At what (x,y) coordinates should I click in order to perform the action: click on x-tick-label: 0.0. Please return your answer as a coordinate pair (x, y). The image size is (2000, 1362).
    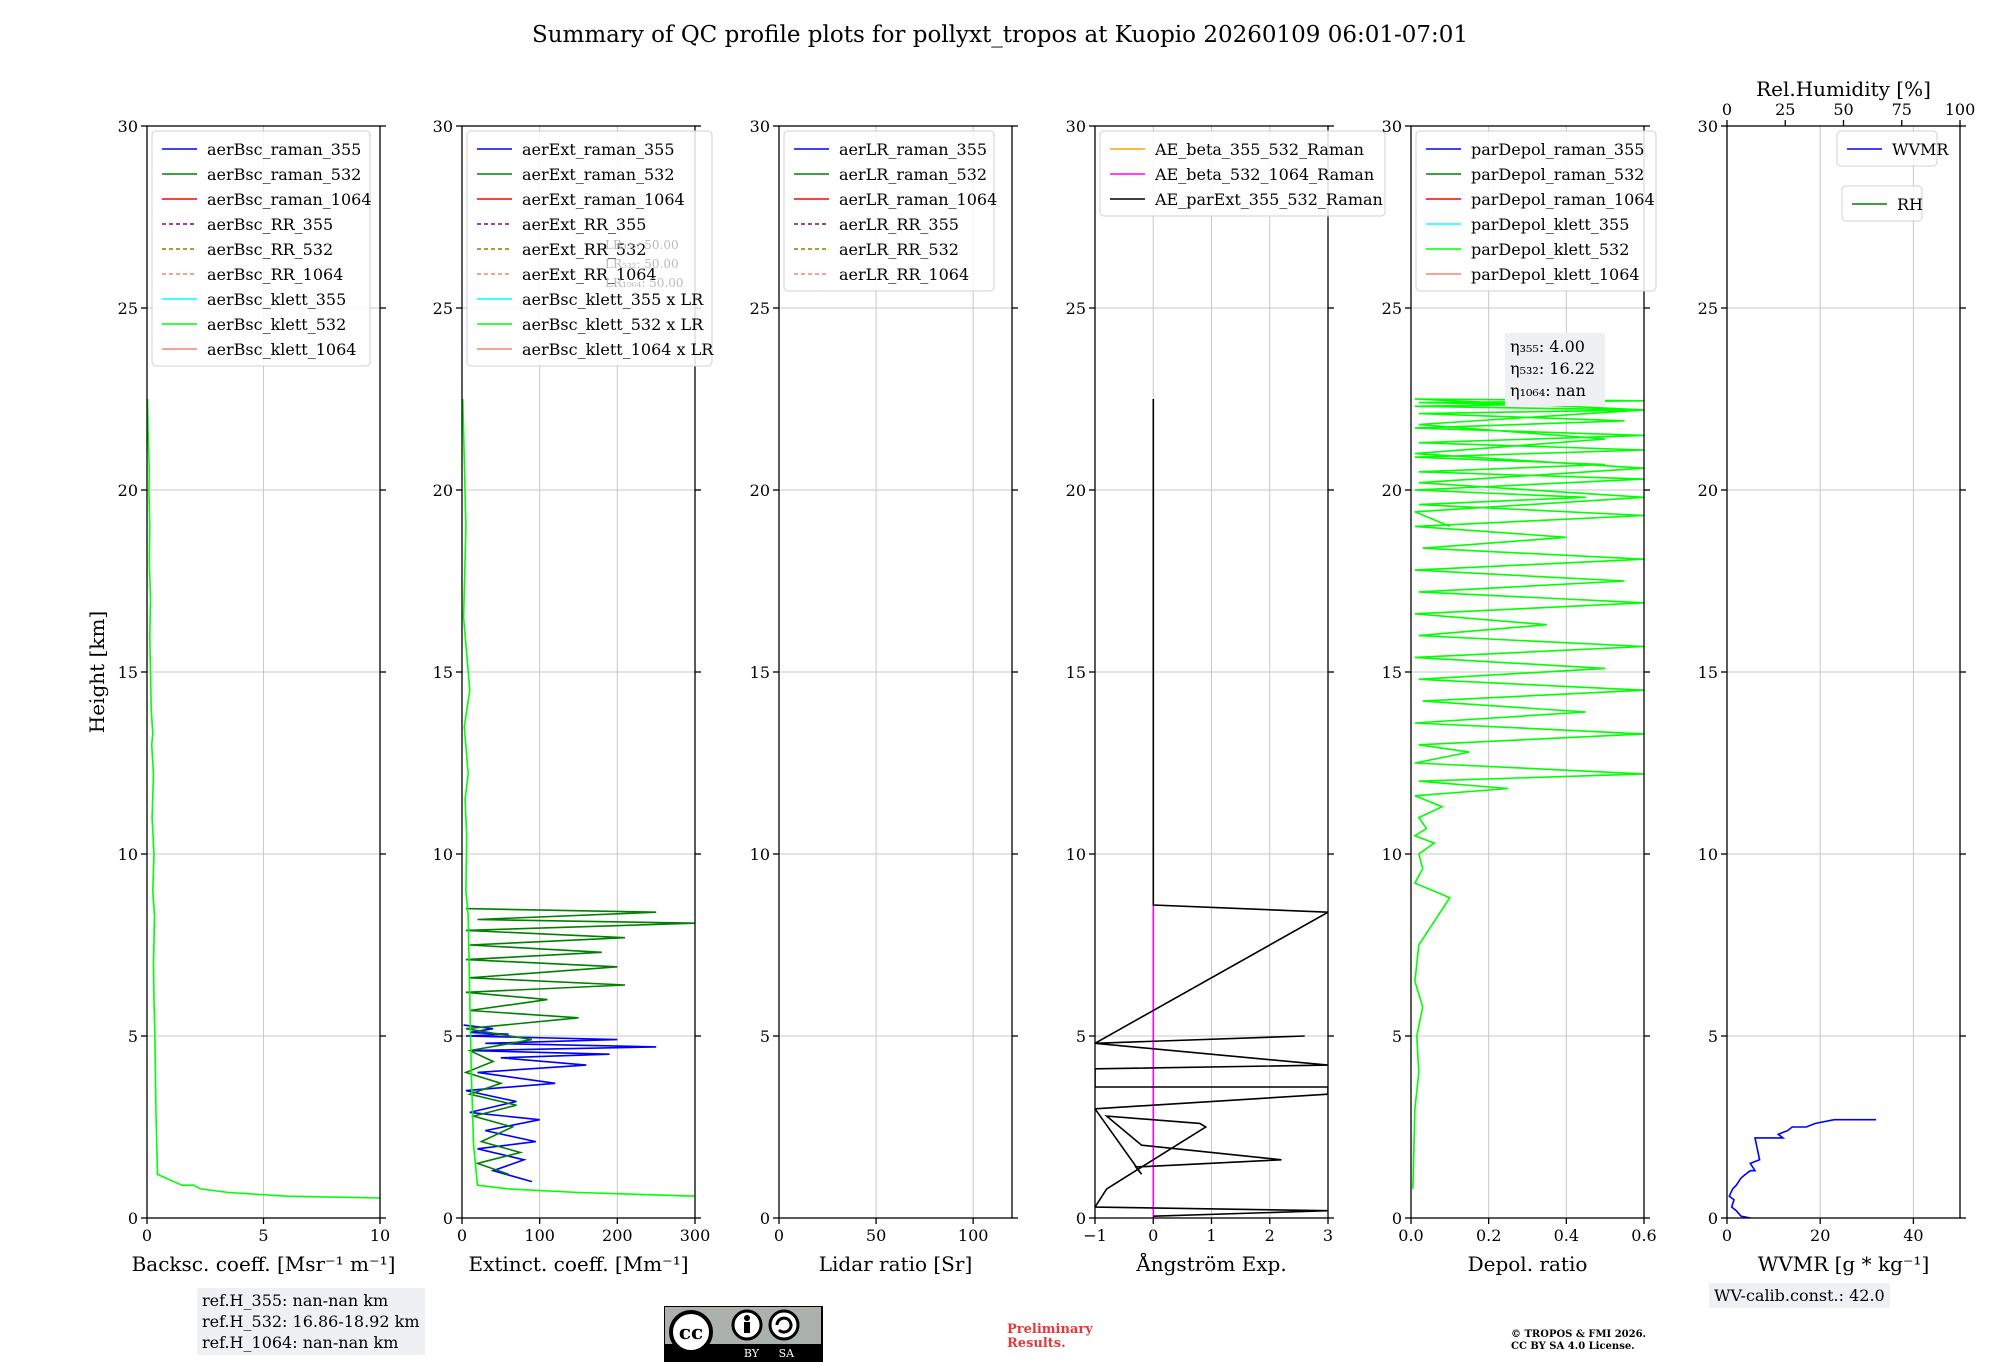
    Looking at the image, I should click on (1410, 1235).